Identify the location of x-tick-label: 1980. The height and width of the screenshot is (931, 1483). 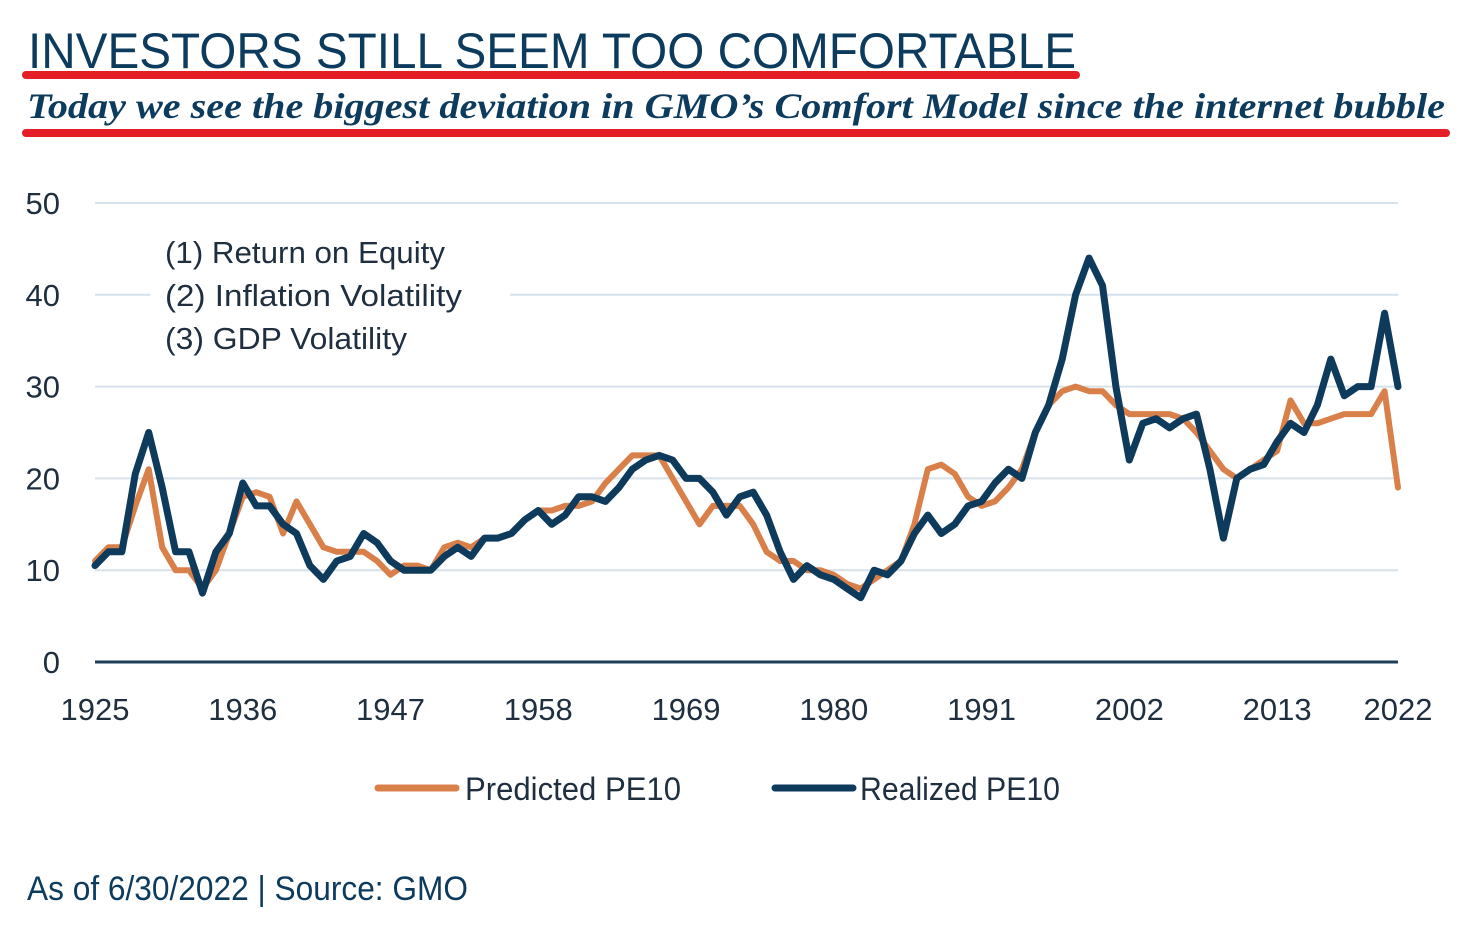
(833, 709).